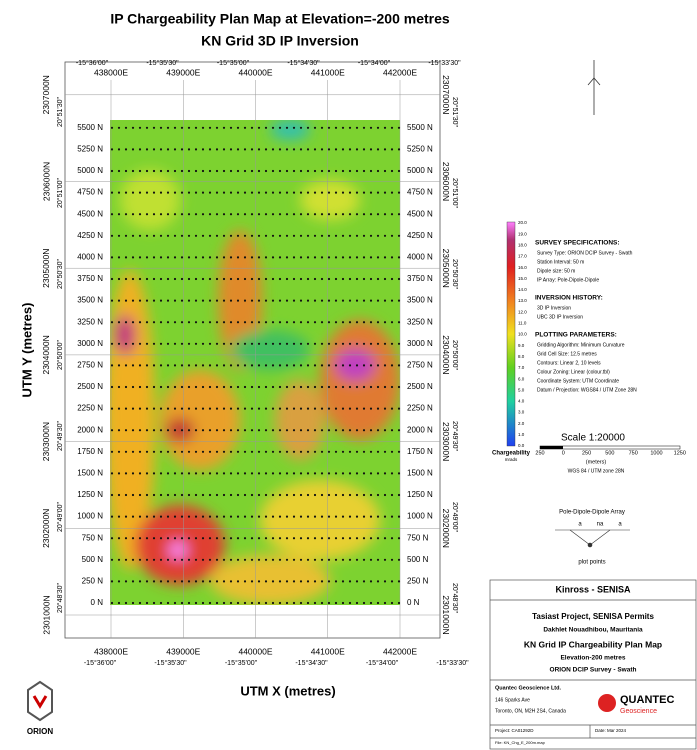 This screenshot has height=750, width=697. I want to click on address: 146 Sparks Ave, so click(512, 700).